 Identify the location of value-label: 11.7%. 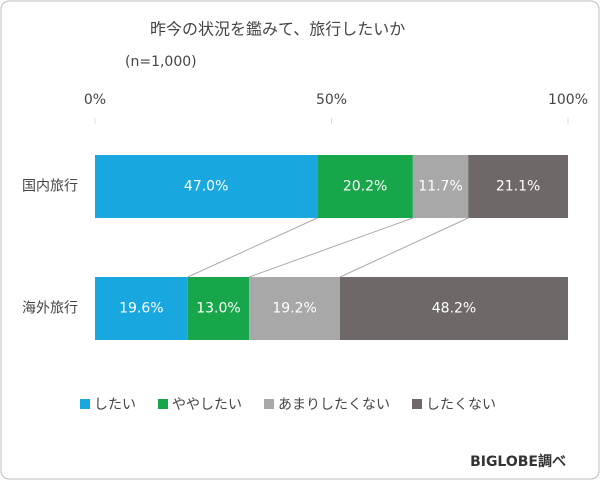
(440, 187).